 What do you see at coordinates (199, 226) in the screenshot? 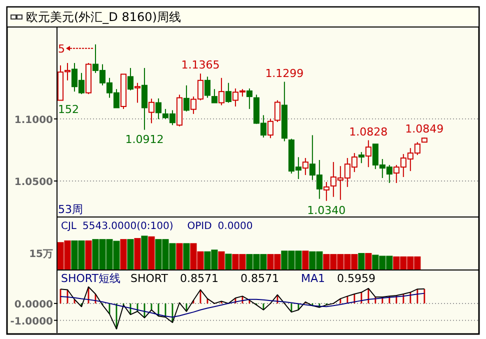
I see `text: OPID` at bounding box center [199, 226].